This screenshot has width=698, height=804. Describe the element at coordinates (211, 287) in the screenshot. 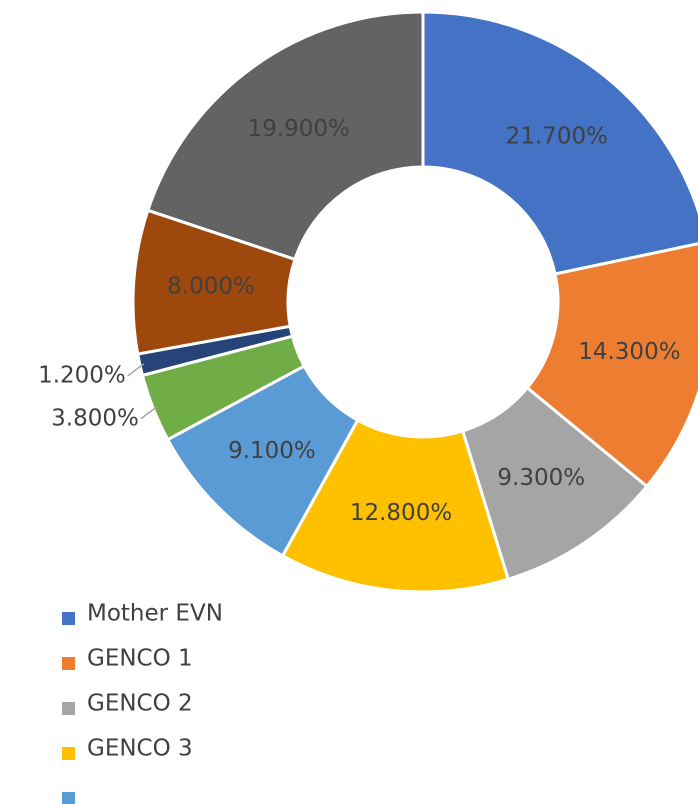

I see `data-label: 8.000%` at that location.